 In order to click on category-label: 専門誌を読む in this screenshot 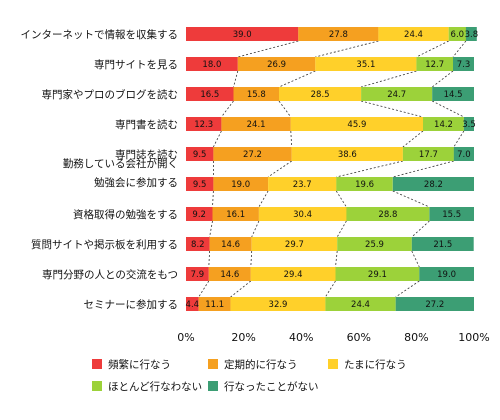, I will do `click(146, 154)`.